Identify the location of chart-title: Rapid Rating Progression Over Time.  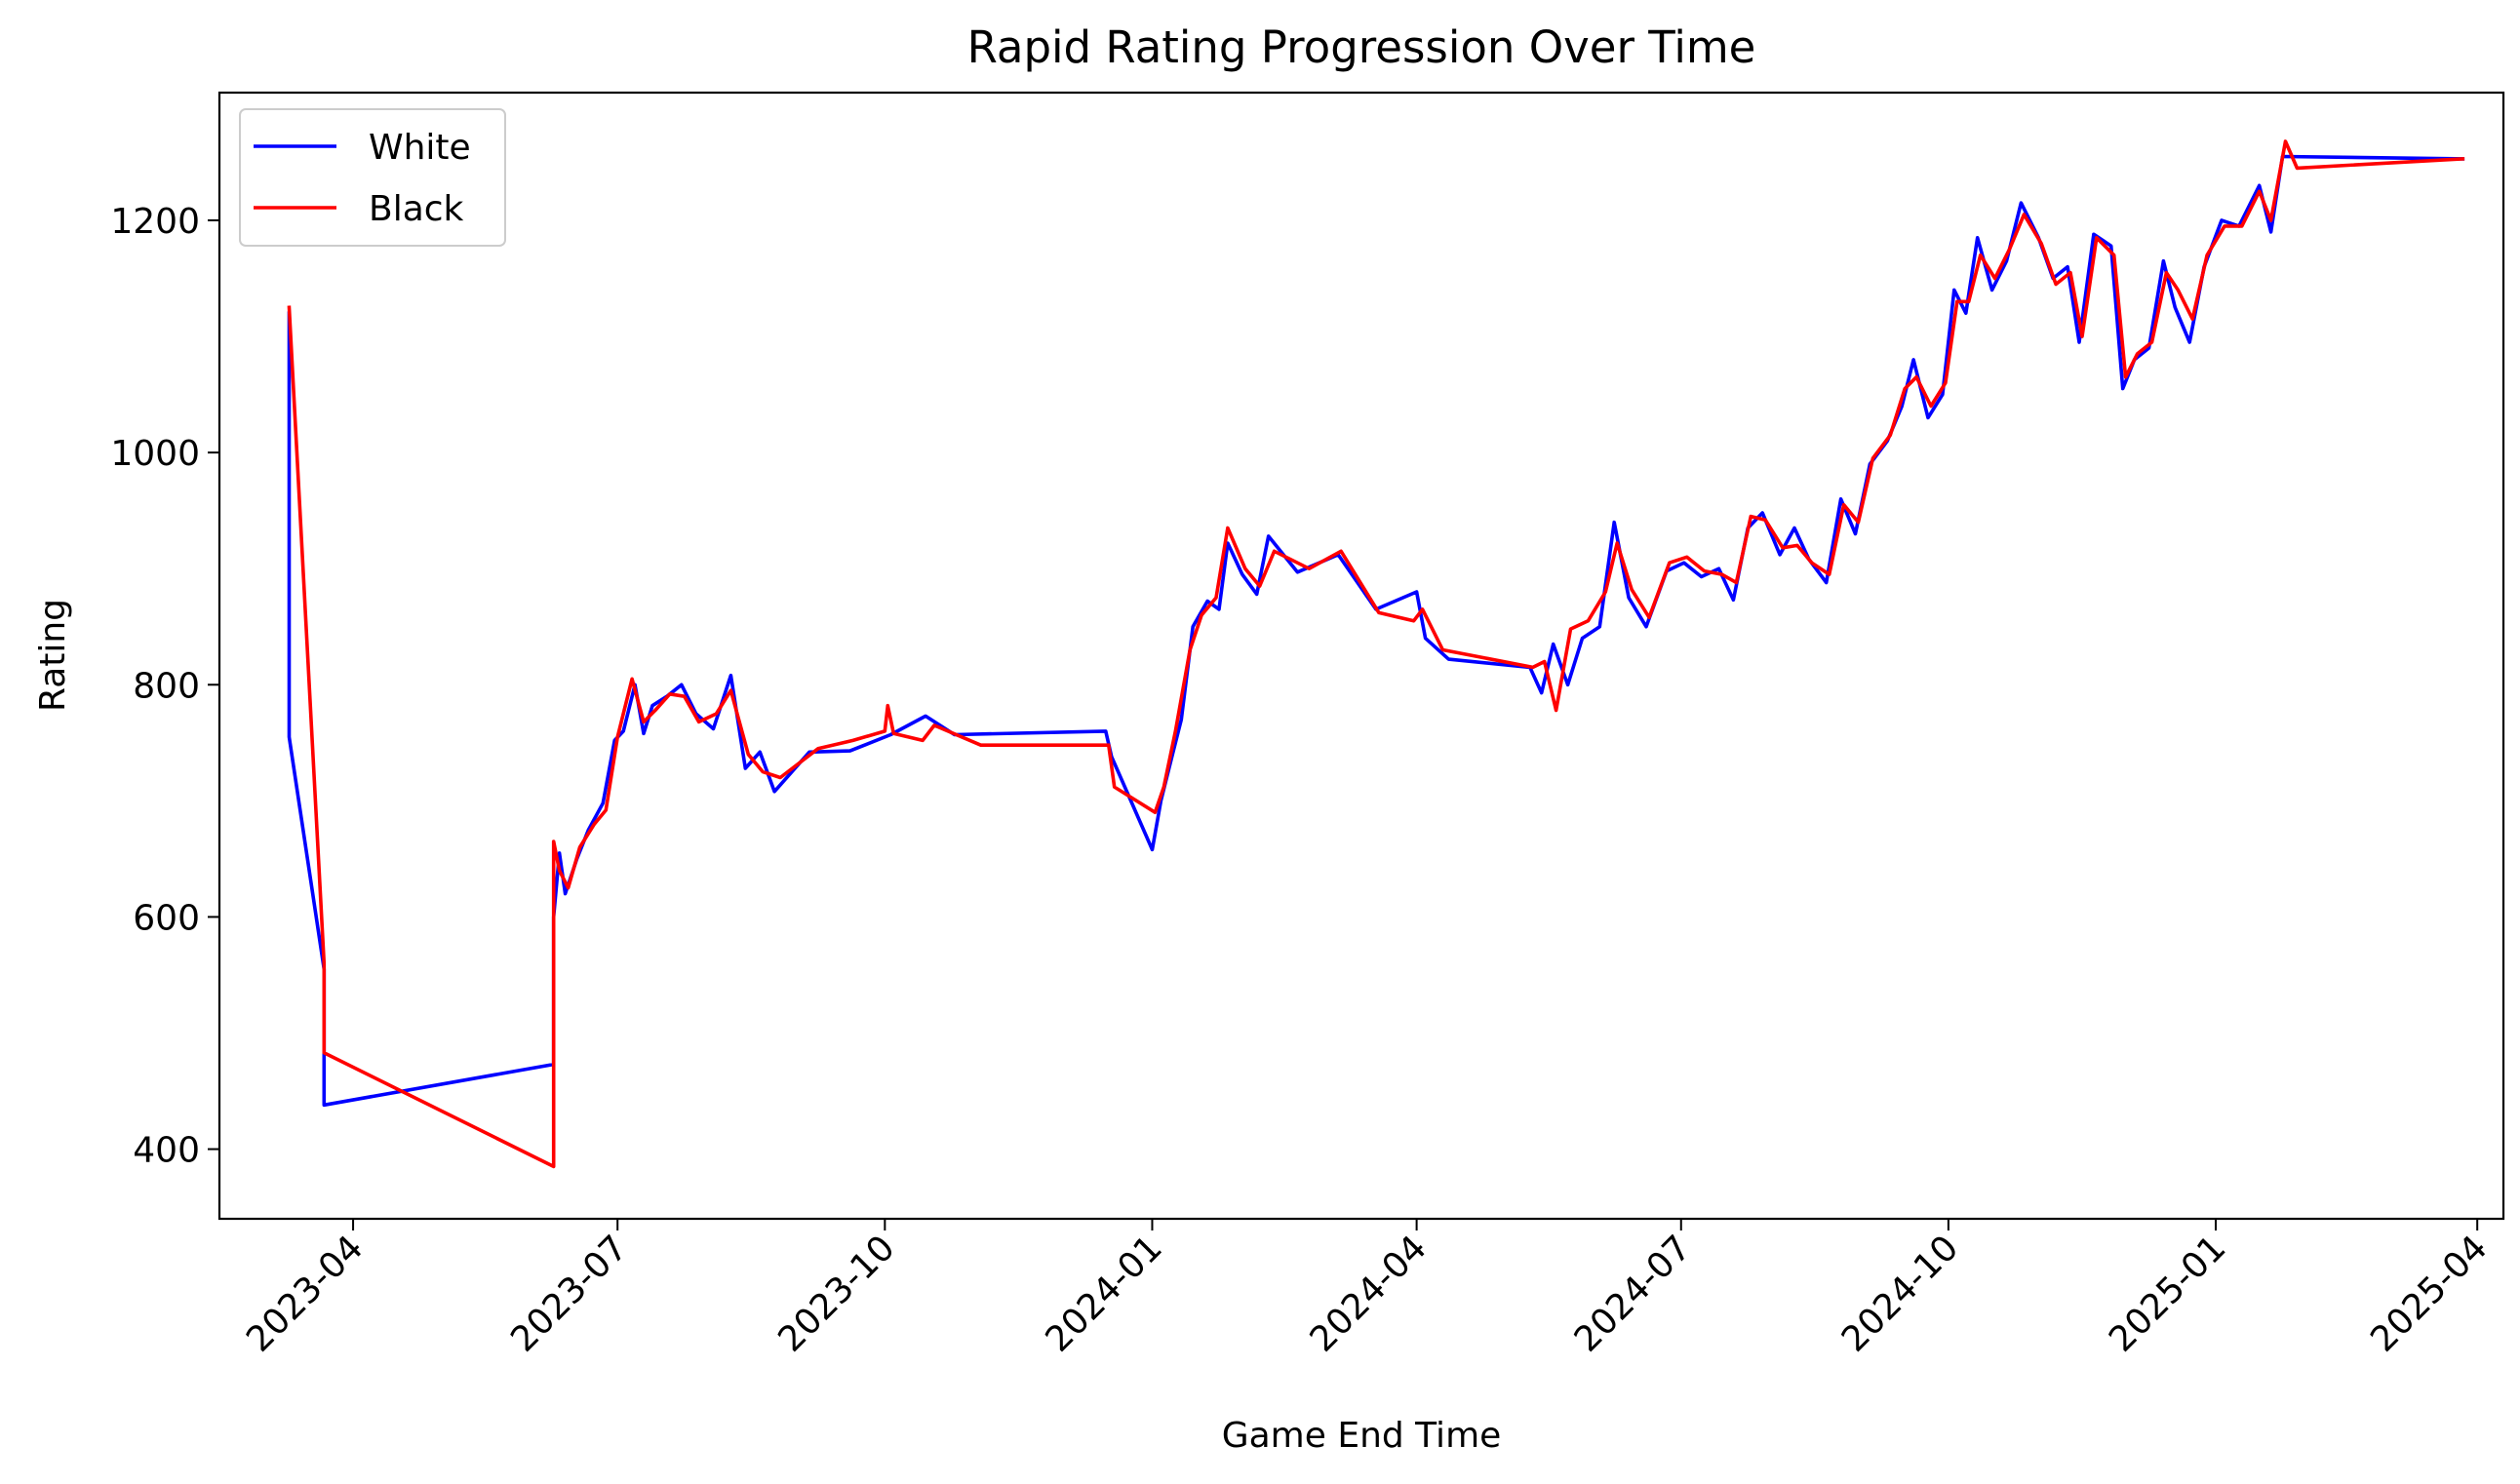
(1361, 47).